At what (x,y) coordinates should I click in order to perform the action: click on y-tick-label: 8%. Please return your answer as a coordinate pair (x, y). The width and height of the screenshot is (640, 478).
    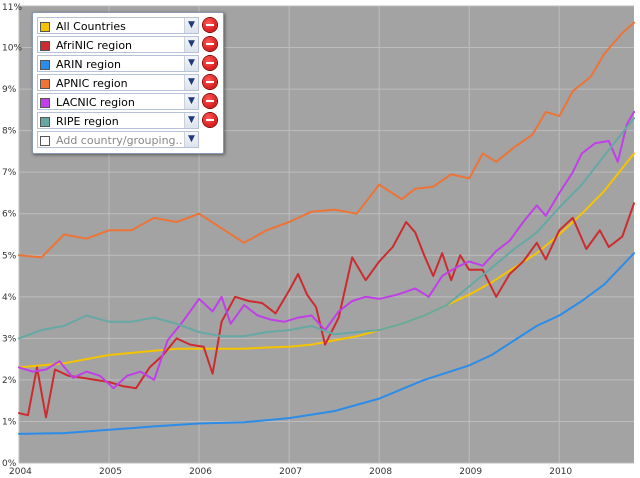
    Looking at the image, I should click on (9, 132).